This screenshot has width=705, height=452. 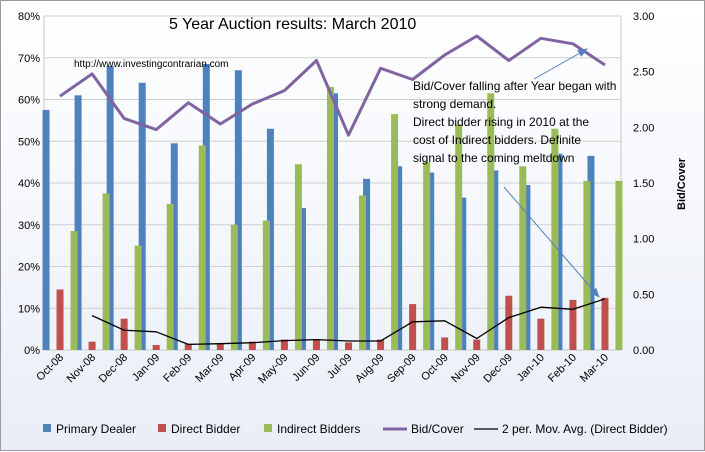 I want to click on legend-label-moving-average: 2 per. Mov. Avg. (Direct Bidder), so click(x=585, y=429).